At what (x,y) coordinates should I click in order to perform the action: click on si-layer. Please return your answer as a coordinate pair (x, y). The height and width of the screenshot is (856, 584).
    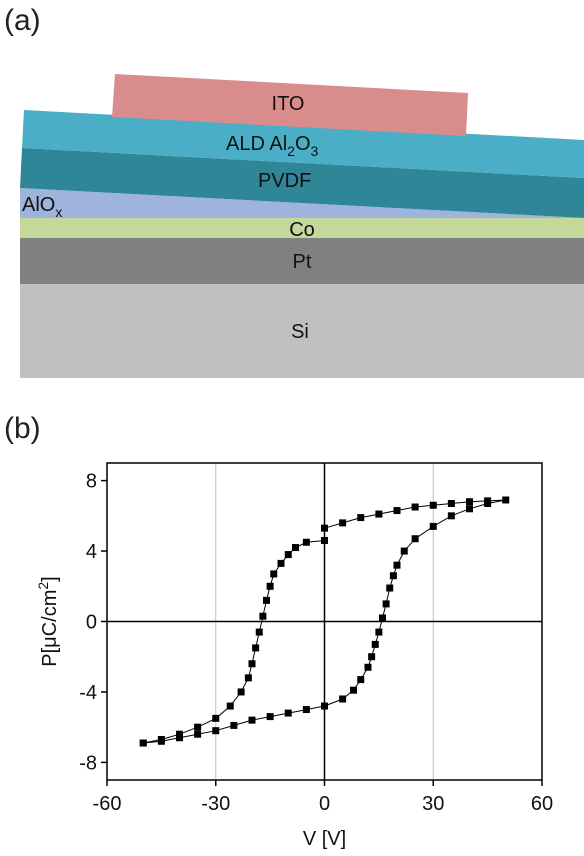
    Looking at the image, I should click on (302, 331).